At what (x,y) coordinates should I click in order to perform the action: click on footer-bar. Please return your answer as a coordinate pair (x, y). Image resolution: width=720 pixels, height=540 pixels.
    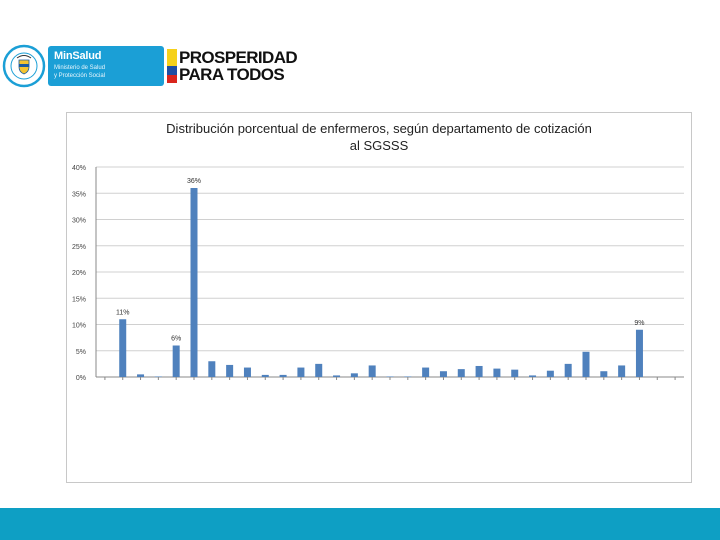
    Looking at the image, I should click on (360, 524).